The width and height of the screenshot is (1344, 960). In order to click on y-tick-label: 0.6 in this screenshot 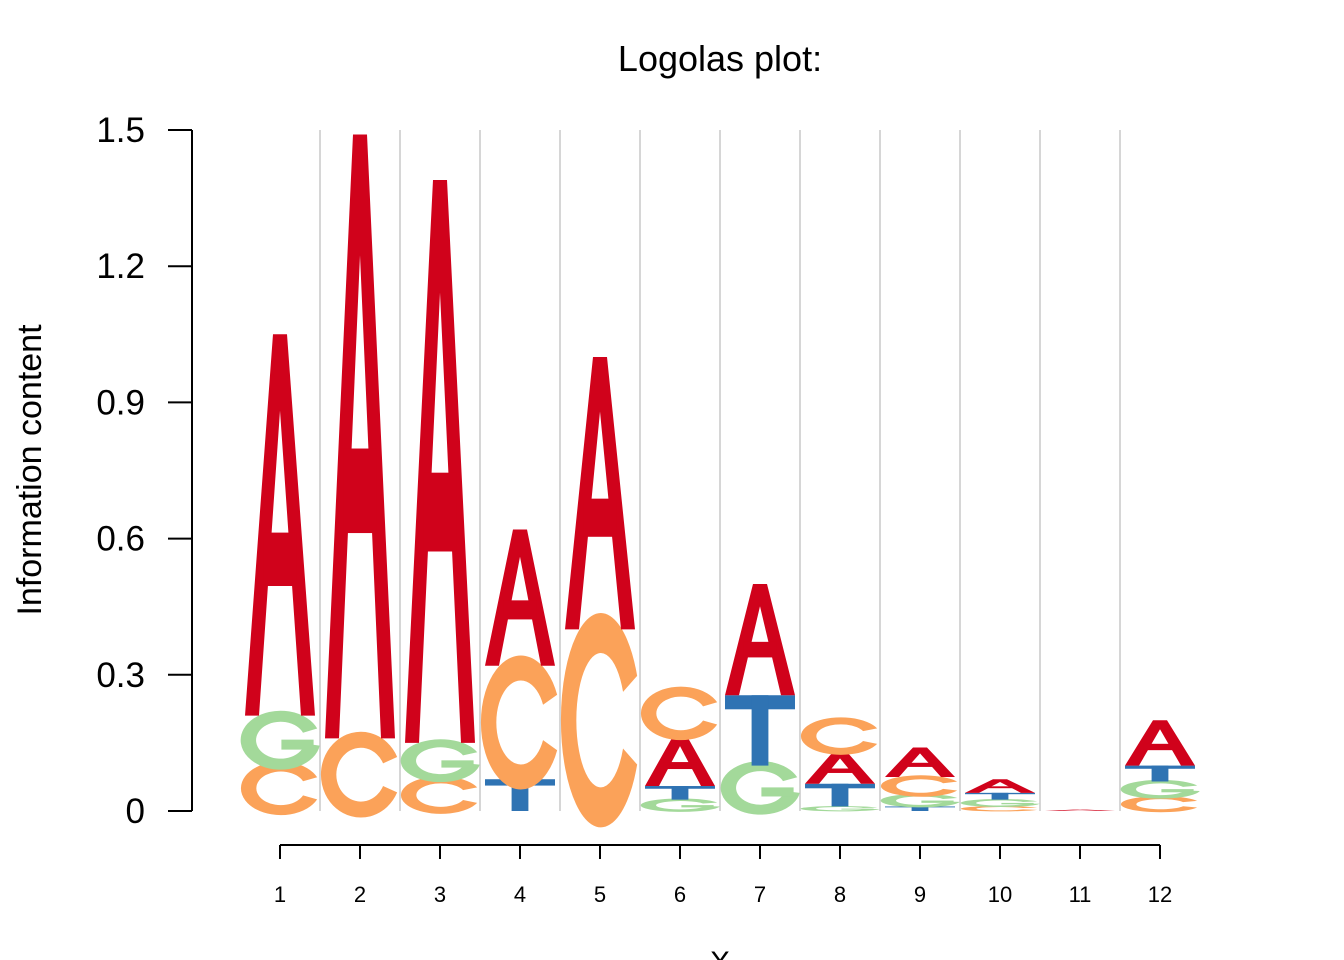, I will do `click(120, 539)`.